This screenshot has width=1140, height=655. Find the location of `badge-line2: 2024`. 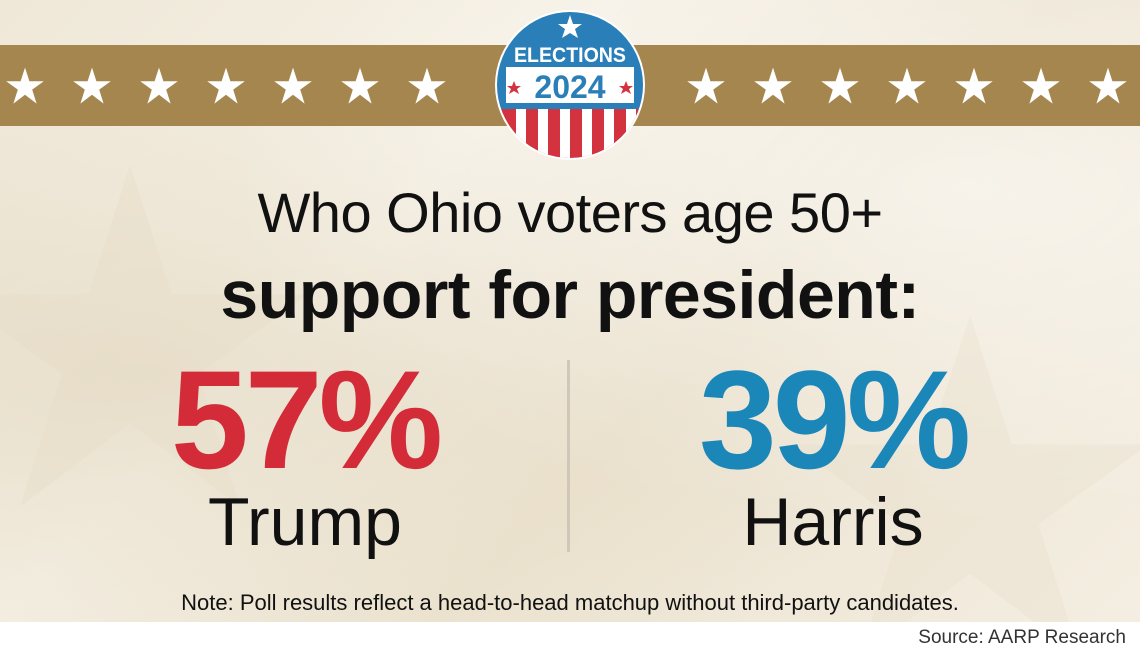

badge-line2: 2024 is located at coordinates (569, 87).